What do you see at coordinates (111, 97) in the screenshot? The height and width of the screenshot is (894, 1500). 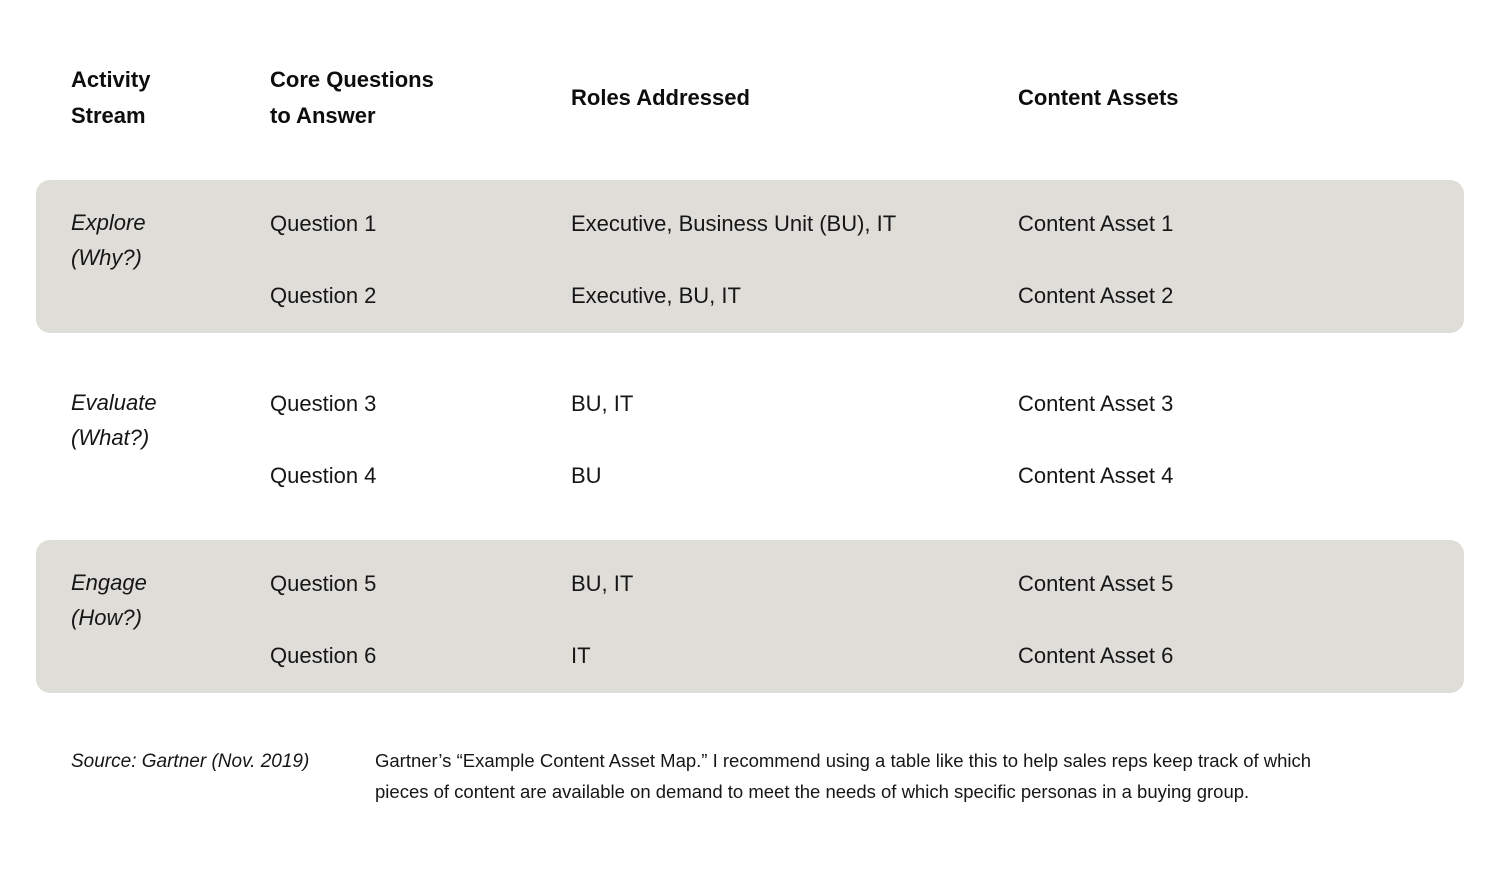 I see `header-activity-stream: Activity Stream` at bounding box center [111, 97].